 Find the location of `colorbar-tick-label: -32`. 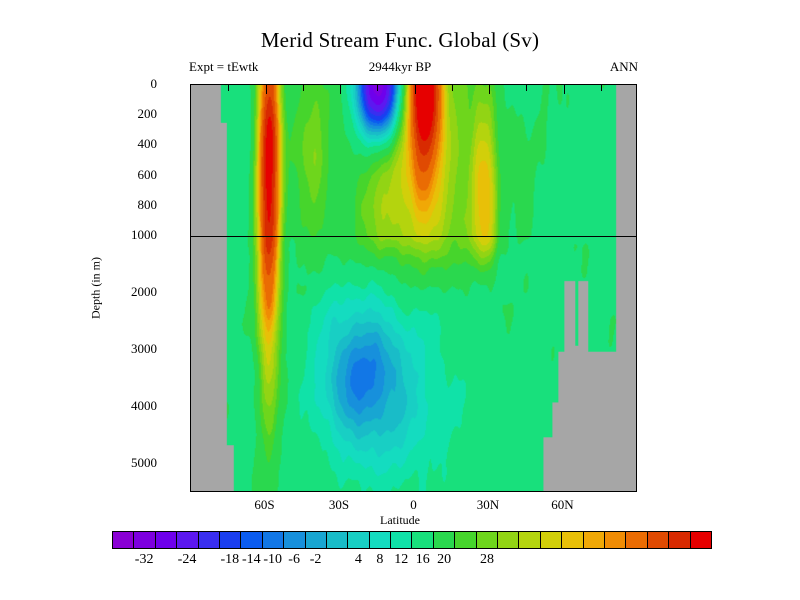

colorbar-tick-label: -32 is located at coordinates (144, 559).